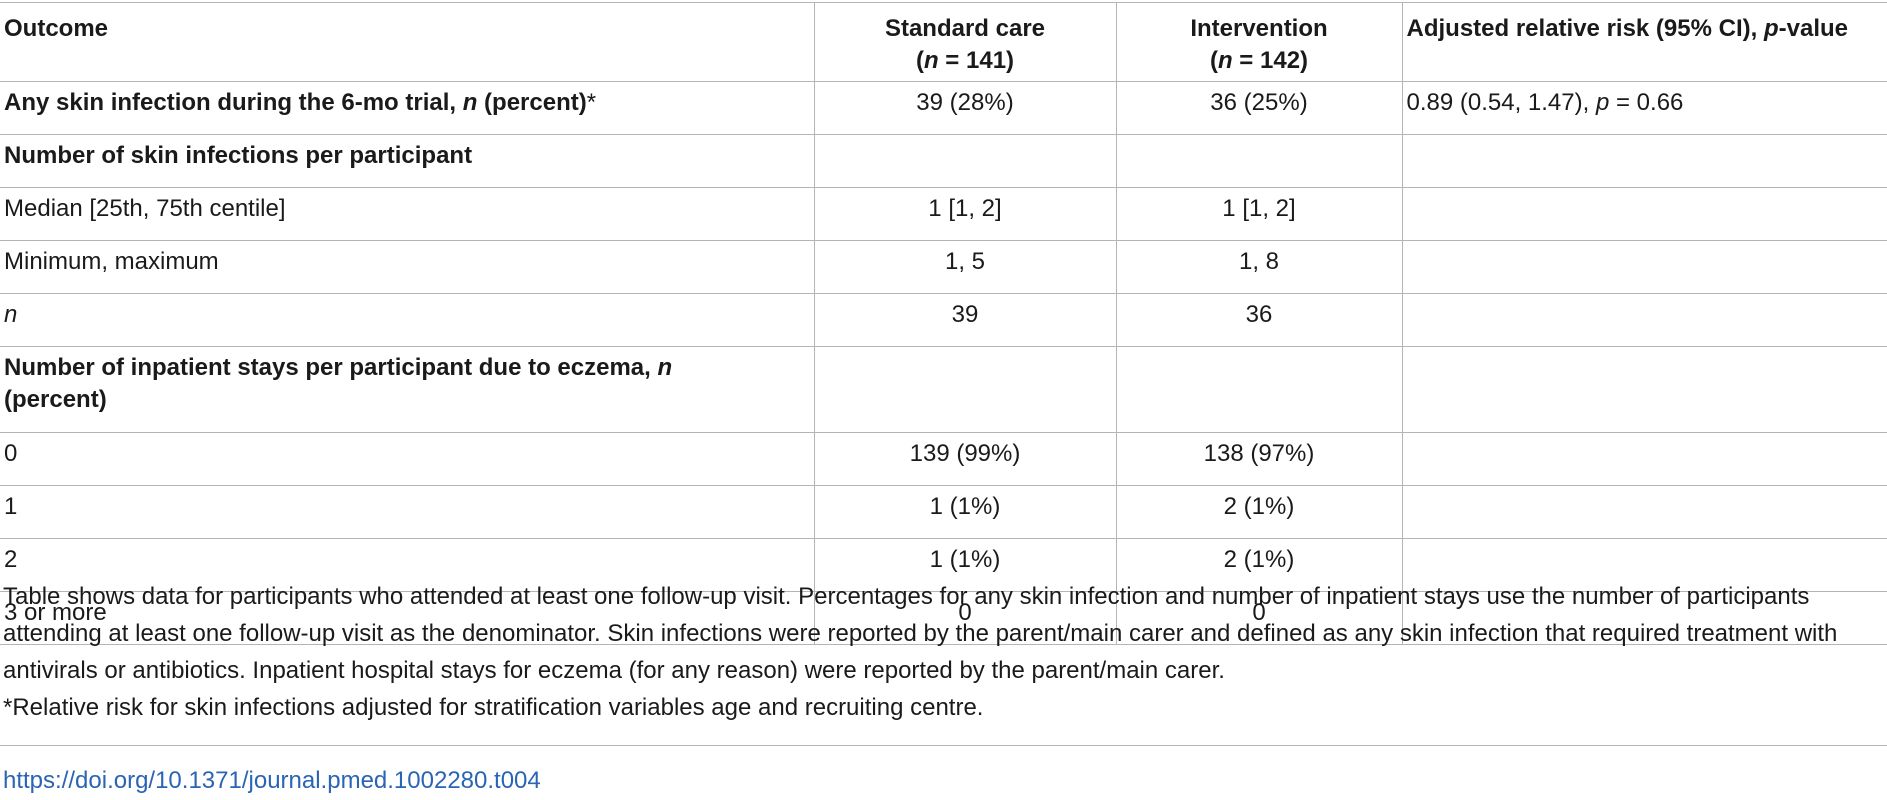  What do you see at coordinates (964, 214) in the screenshot?
I see `cell-standard-care: 1 [1, 2]` at bounding box center [964, 214].